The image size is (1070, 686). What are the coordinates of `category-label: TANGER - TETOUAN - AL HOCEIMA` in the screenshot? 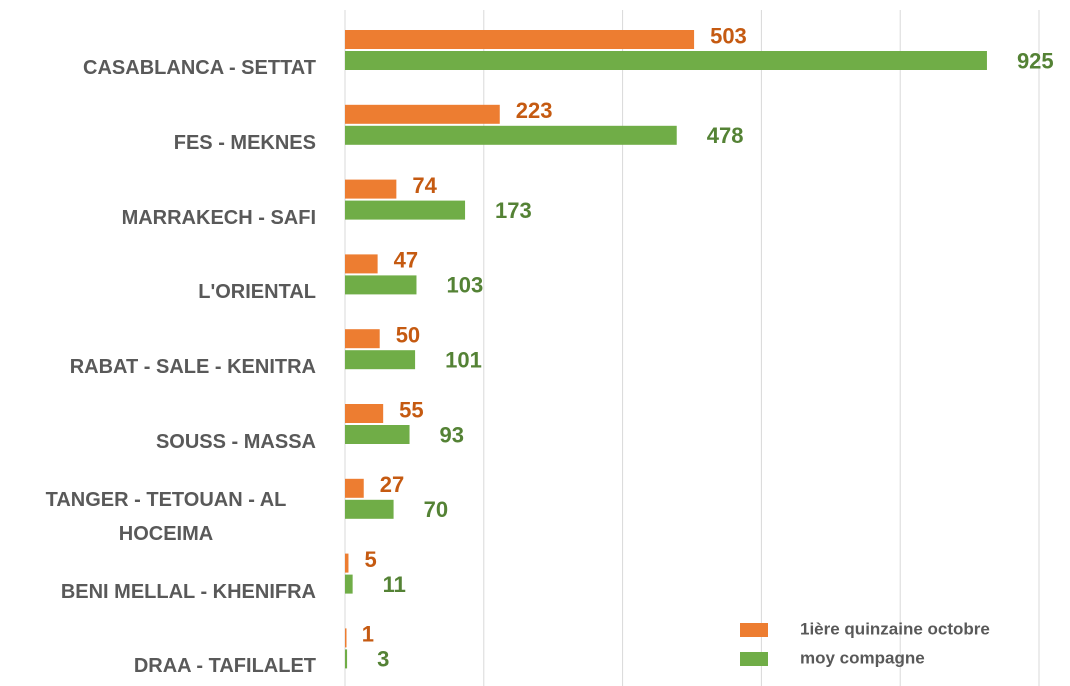 It's located at (158, 517).